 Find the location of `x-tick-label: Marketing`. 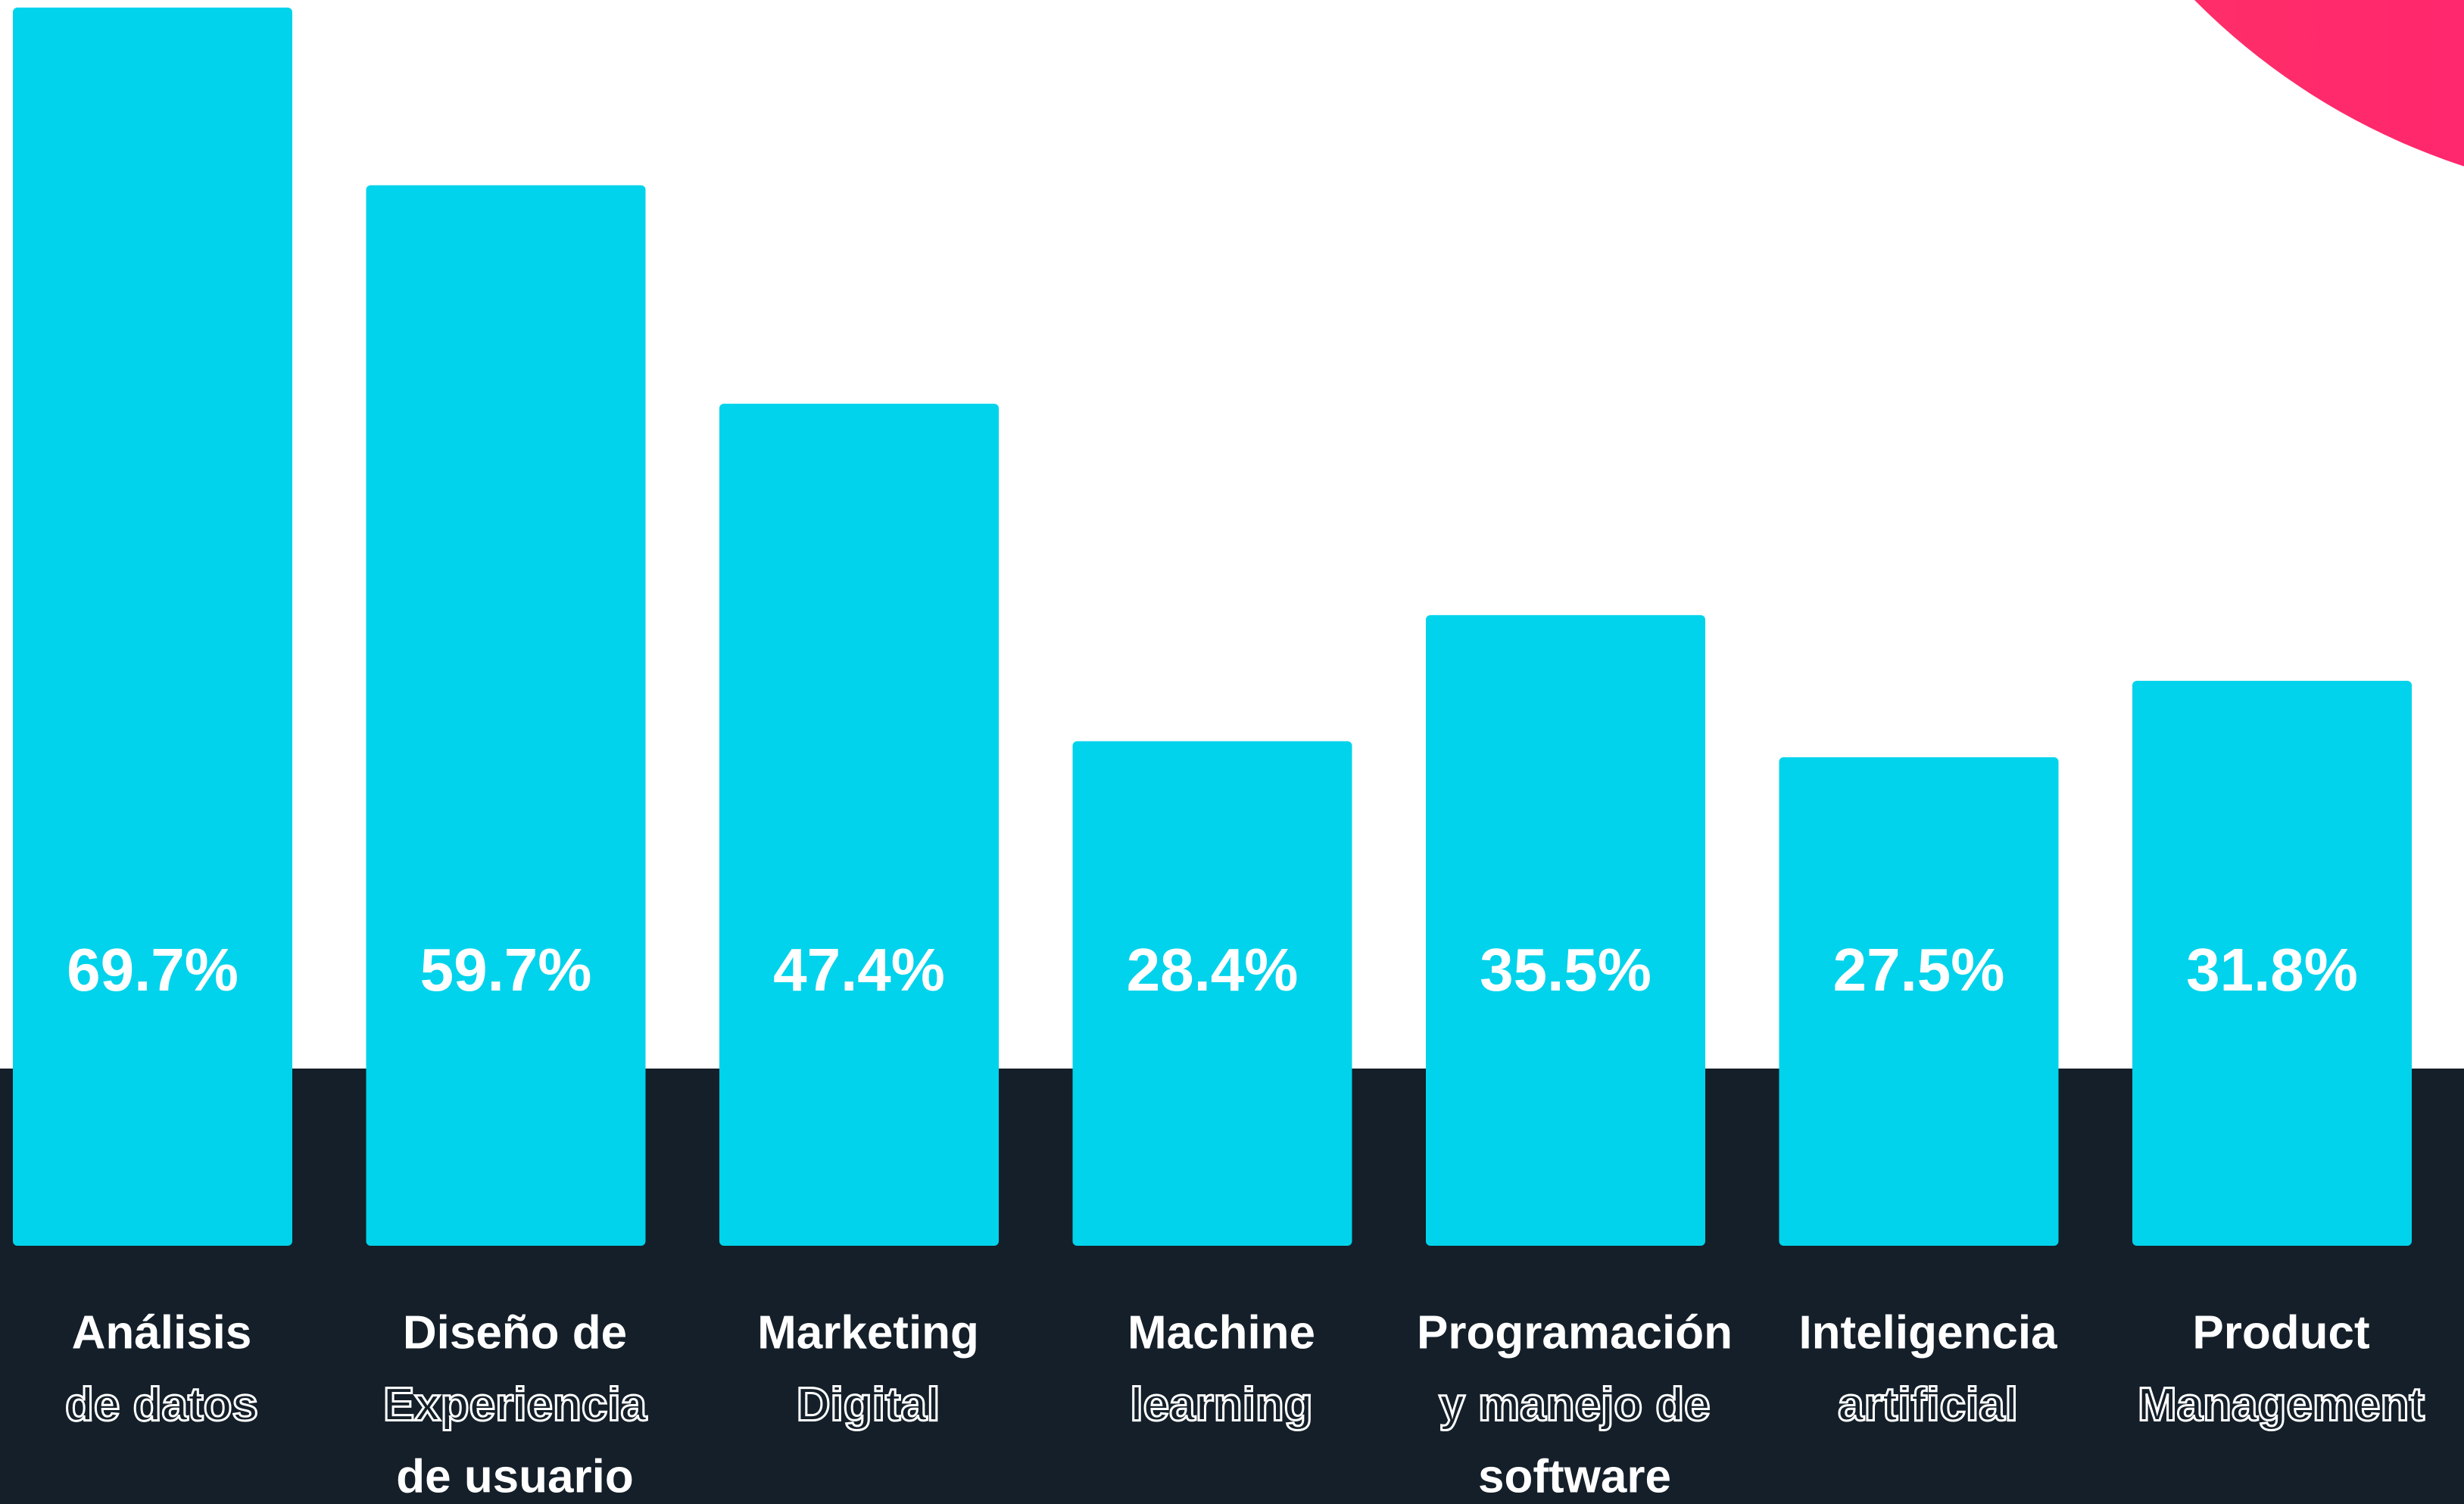

x-tick-label: Marketing is located at coordinates (868, 1333).